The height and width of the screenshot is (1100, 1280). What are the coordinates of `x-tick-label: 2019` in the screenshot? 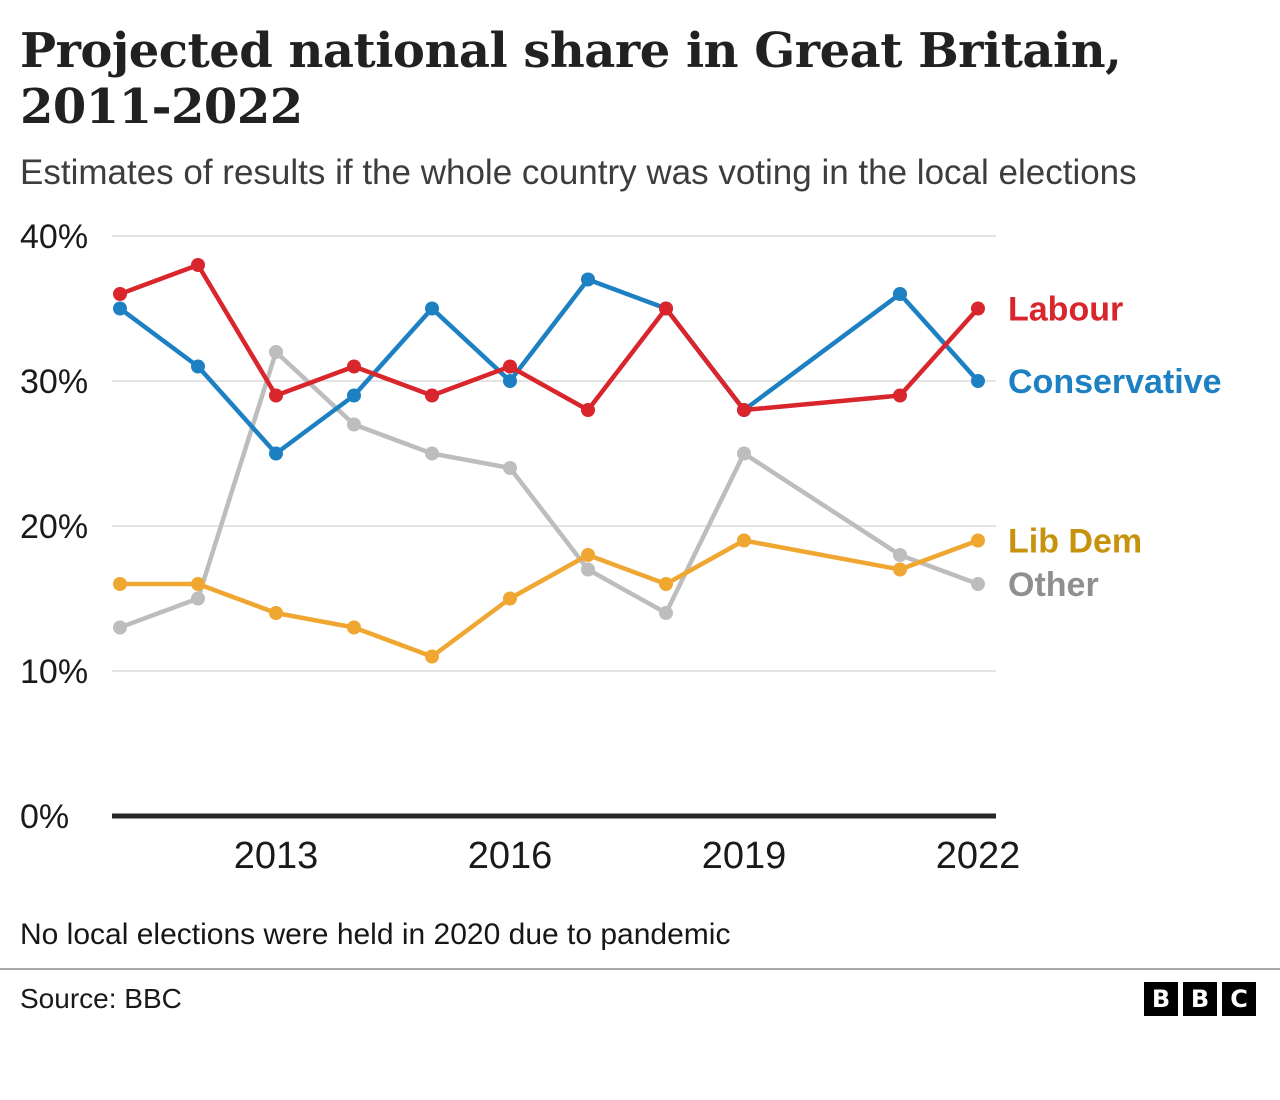 It's located at (744, 856).